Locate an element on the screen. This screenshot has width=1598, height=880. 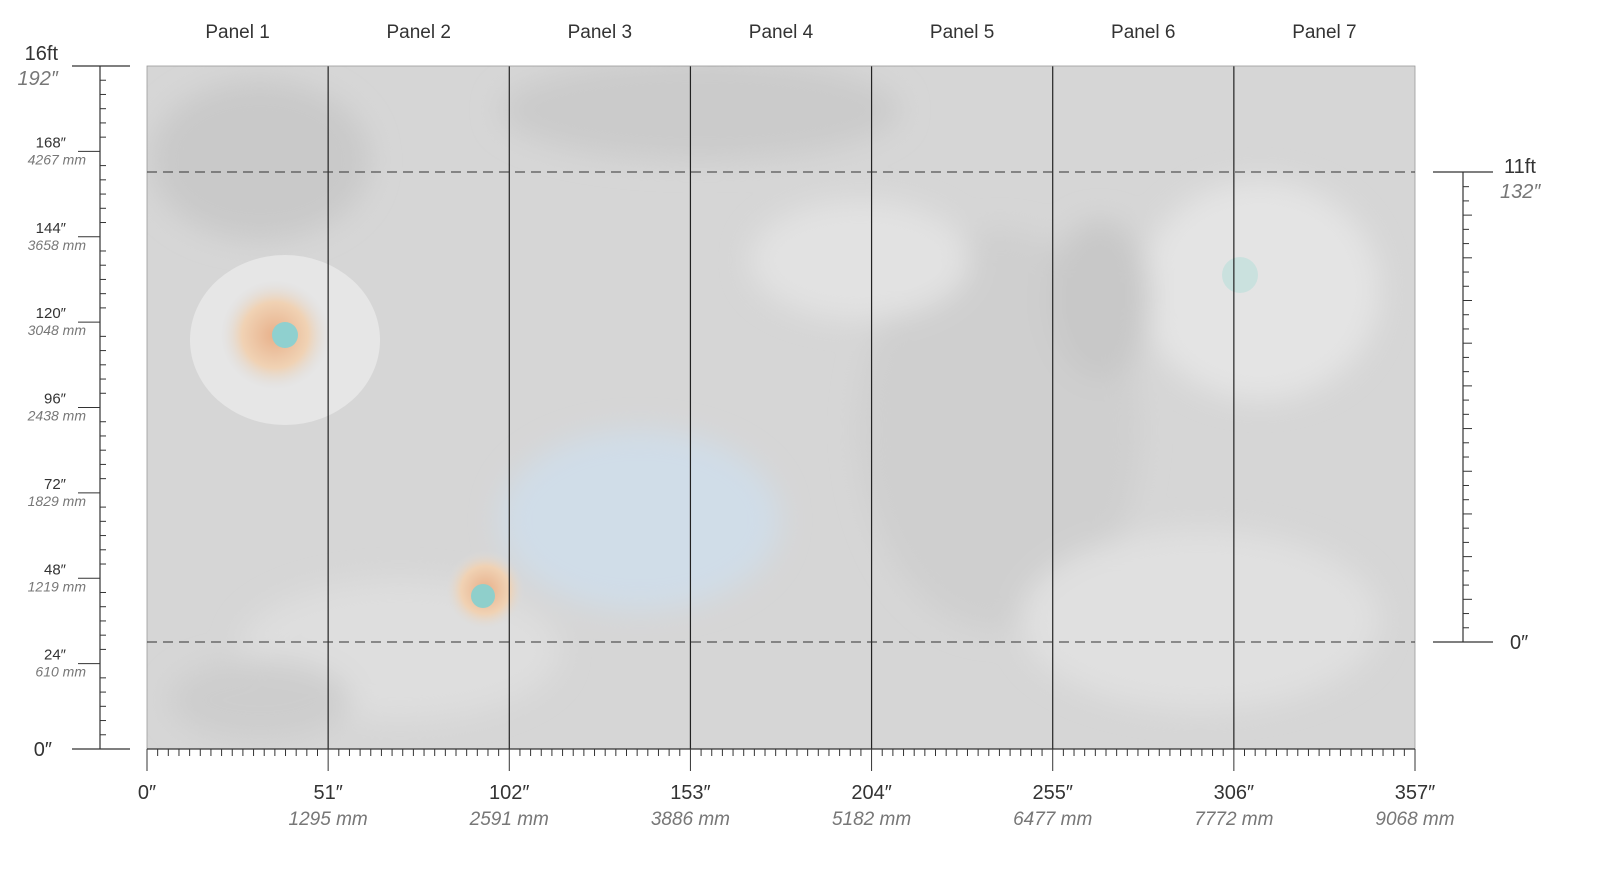
ruler-feet-label: 16ft is located at coordinates (42, 54).